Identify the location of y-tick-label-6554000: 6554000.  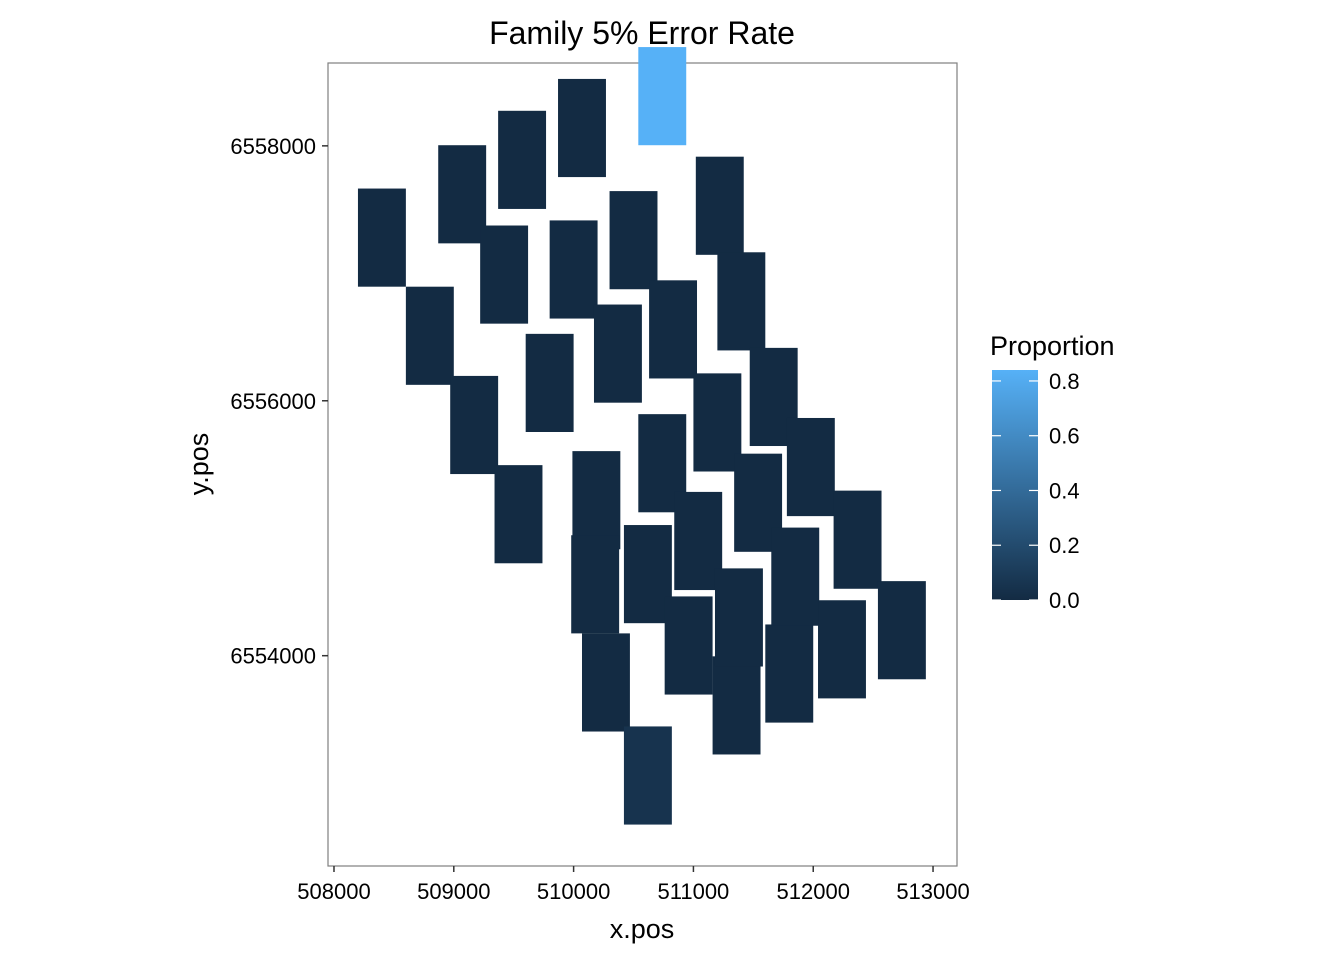
(273, 656).